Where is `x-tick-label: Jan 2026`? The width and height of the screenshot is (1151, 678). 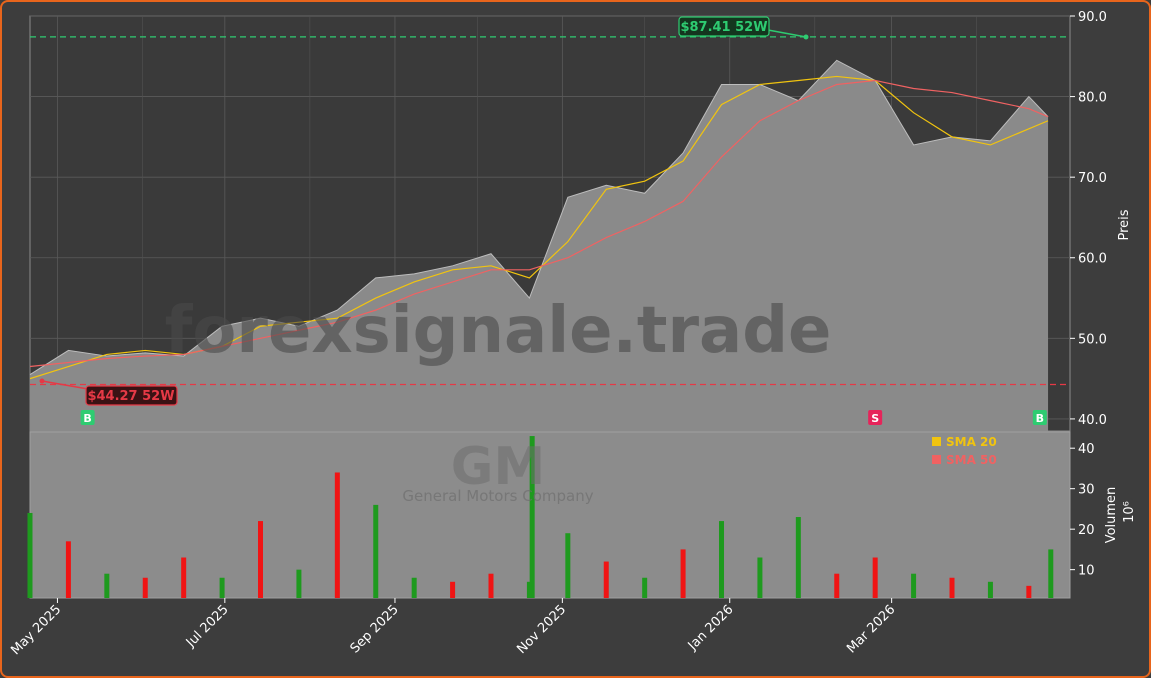
x-tick-label: Jan 2026 is located at coordinates (711, 628).